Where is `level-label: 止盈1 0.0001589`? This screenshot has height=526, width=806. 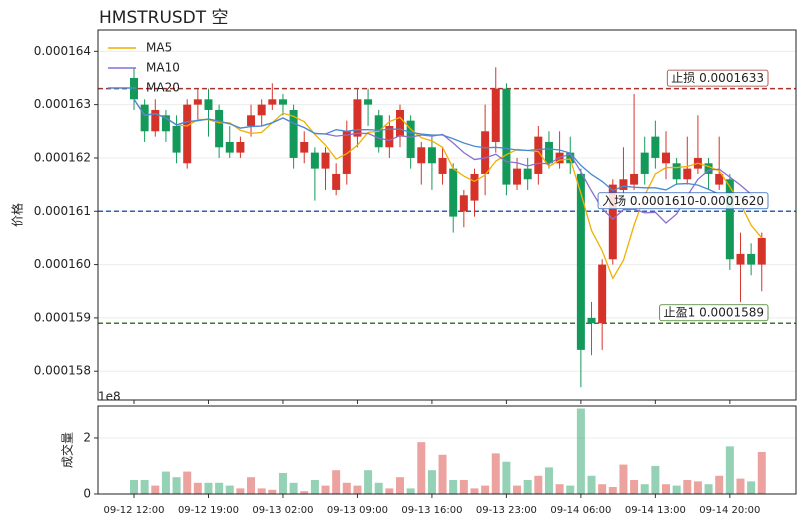
level-label: 止盈1 0.0001589 is located at coordinates (714, 313).